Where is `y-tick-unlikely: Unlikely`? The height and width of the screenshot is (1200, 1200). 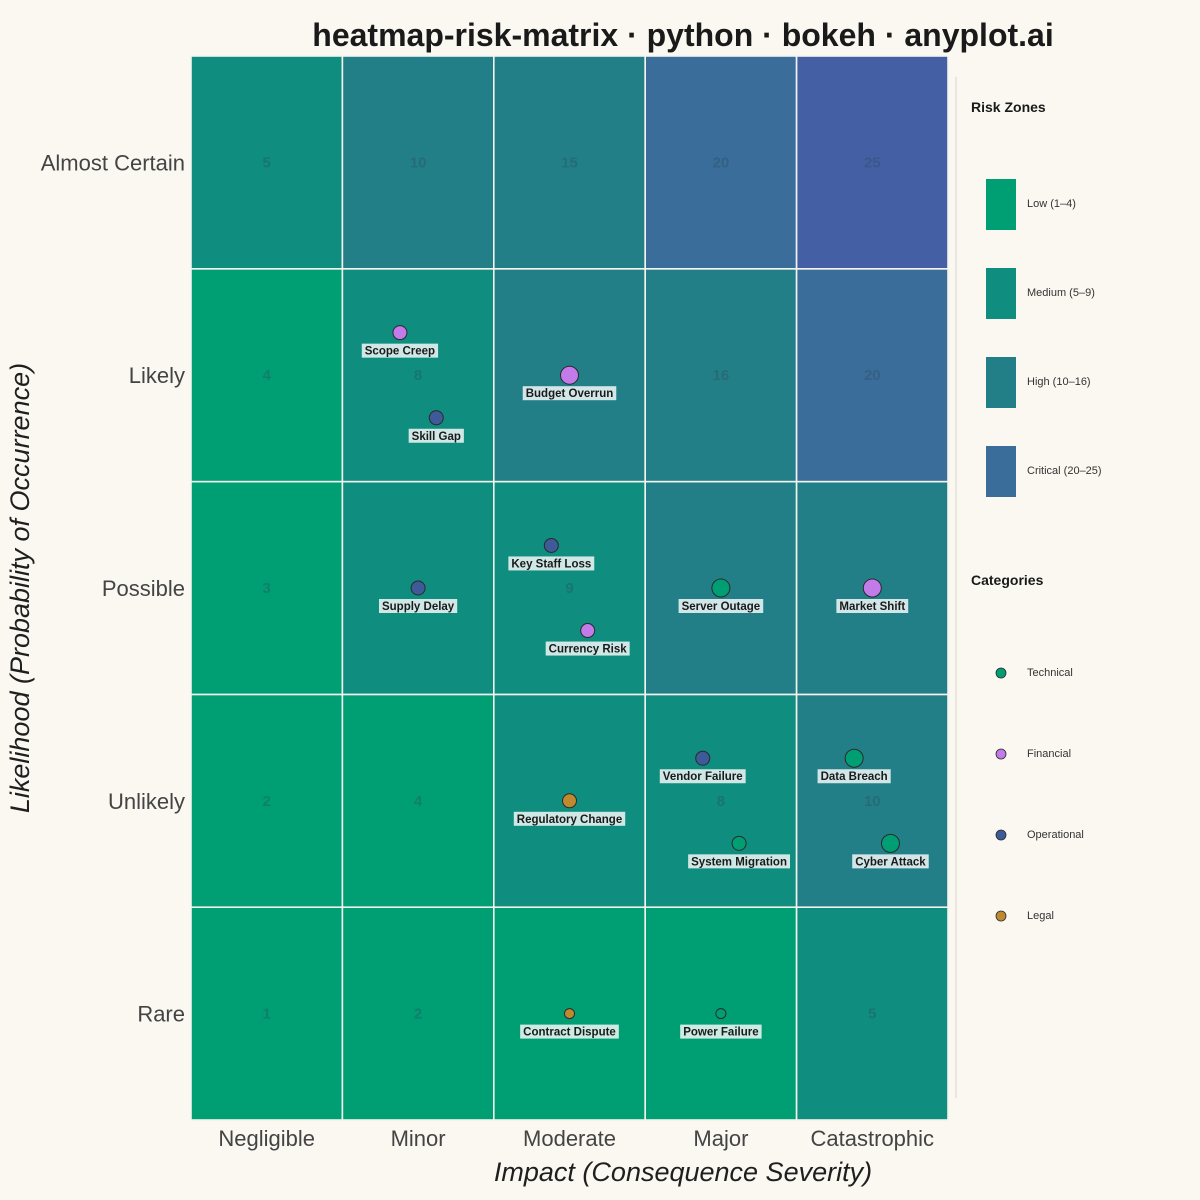
y-tick-unlikely: Unlikely is located at coordinates (146, 801).